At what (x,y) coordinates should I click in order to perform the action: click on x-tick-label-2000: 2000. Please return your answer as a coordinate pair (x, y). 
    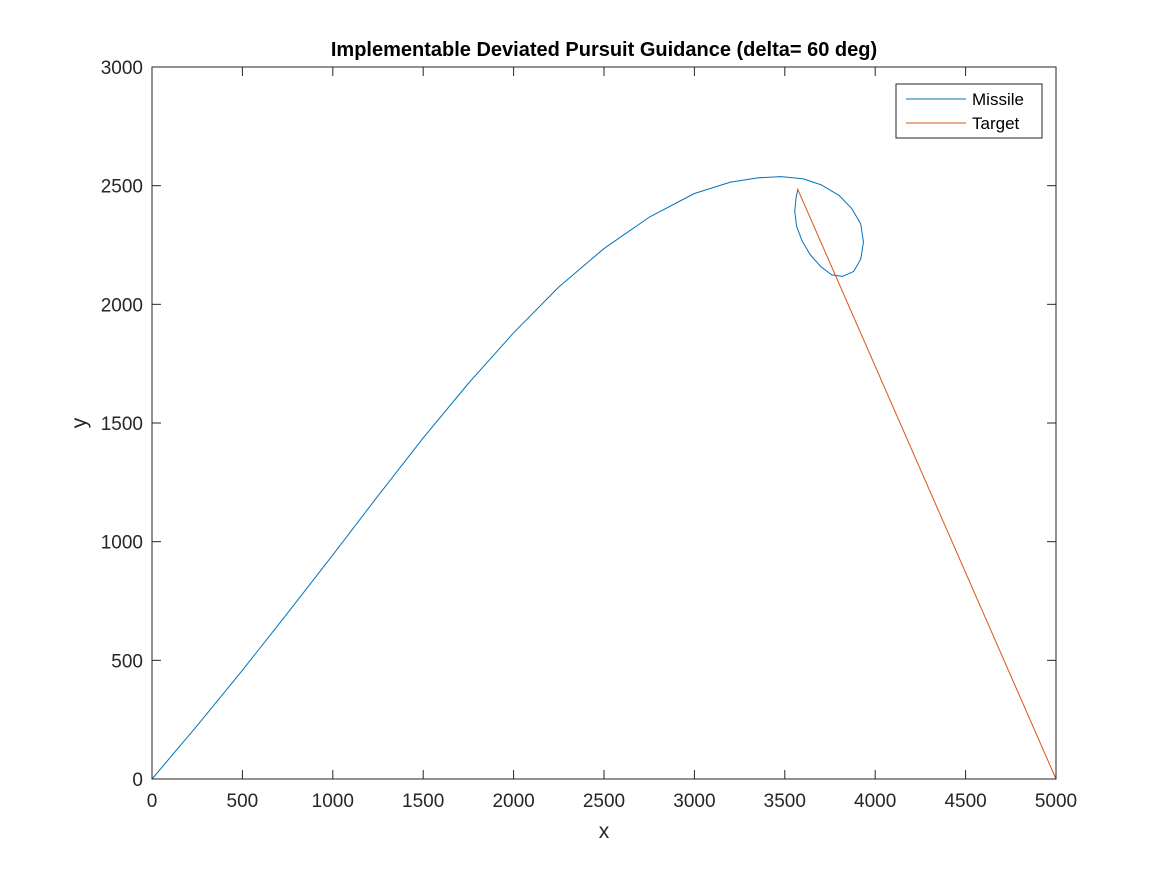
    Looking at the image, I should click on (513, 801).